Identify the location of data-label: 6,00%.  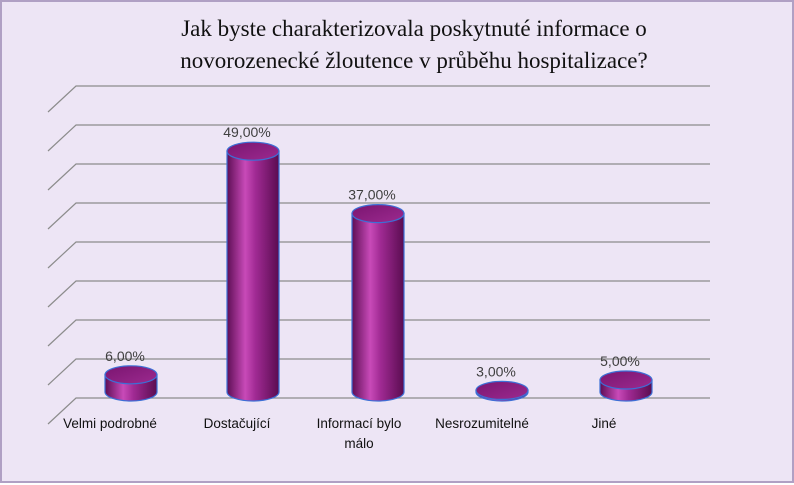
(125, 356).